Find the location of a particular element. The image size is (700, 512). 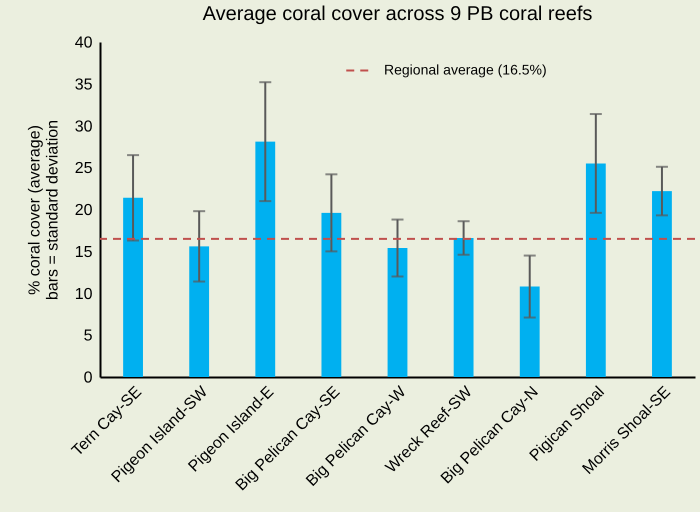

y-tick-label: 15 is located at coordinates (83, 252).